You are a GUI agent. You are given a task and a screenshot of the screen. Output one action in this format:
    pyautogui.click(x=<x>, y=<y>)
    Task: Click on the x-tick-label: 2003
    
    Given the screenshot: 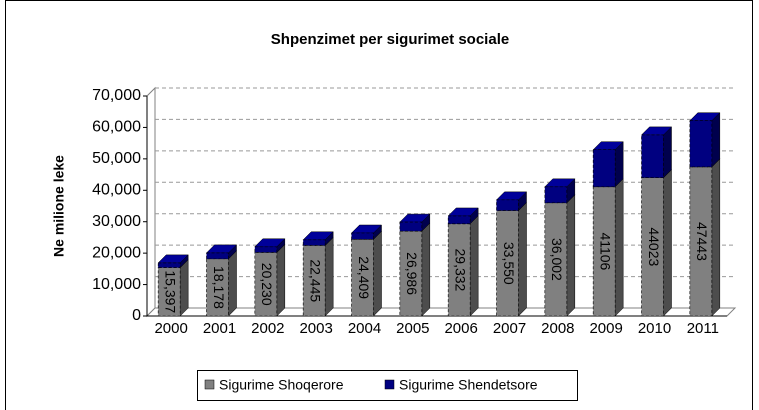 What is the action you would take?
    pyautogui.click(x=315, y=328)
    